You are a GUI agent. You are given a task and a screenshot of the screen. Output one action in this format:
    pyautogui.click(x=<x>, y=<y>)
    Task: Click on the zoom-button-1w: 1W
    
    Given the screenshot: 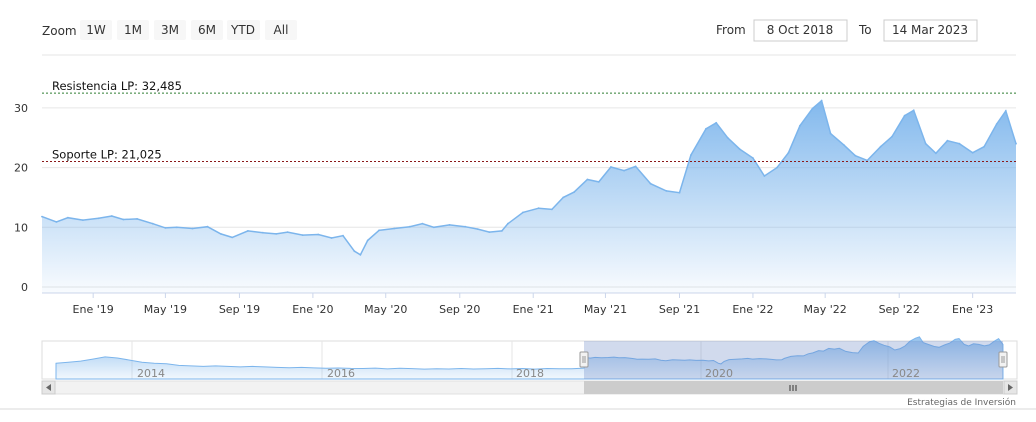 What is the action you would take?
    pyautogui.click(x=96, y=30)
    